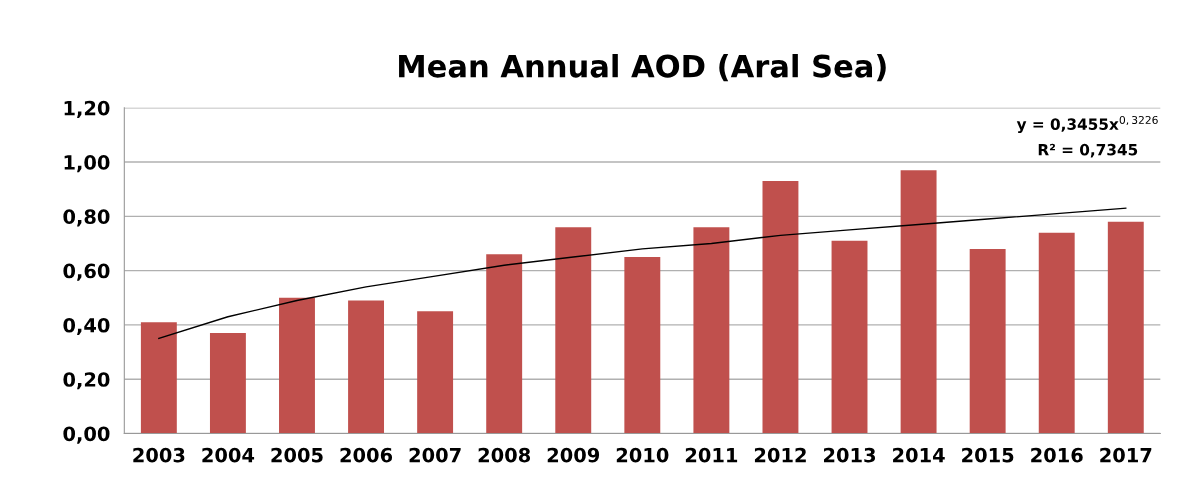 This screenshot has width=1184, height=479. I want to click on x-tick-label: 2011, so click(711, 455).